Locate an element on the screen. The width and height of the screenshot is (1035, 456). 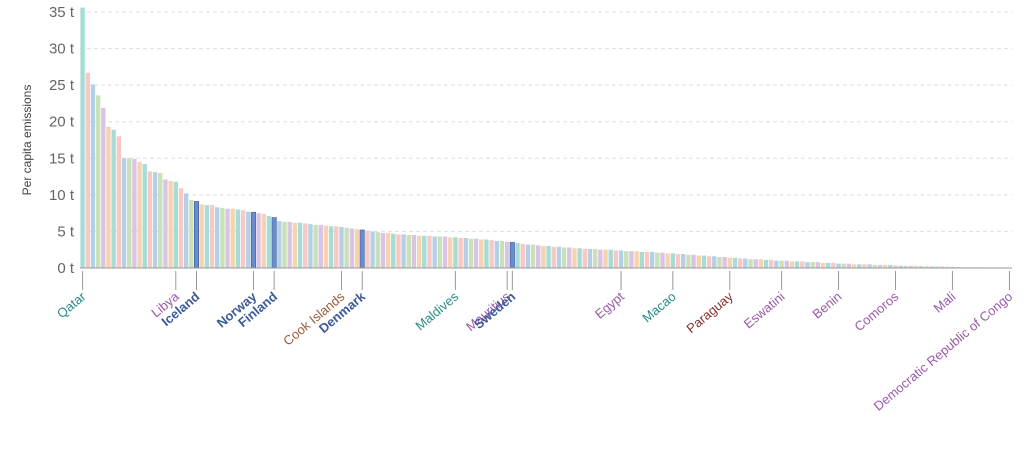
y-tick-label: 25 t is located at coordinates (62, 85).